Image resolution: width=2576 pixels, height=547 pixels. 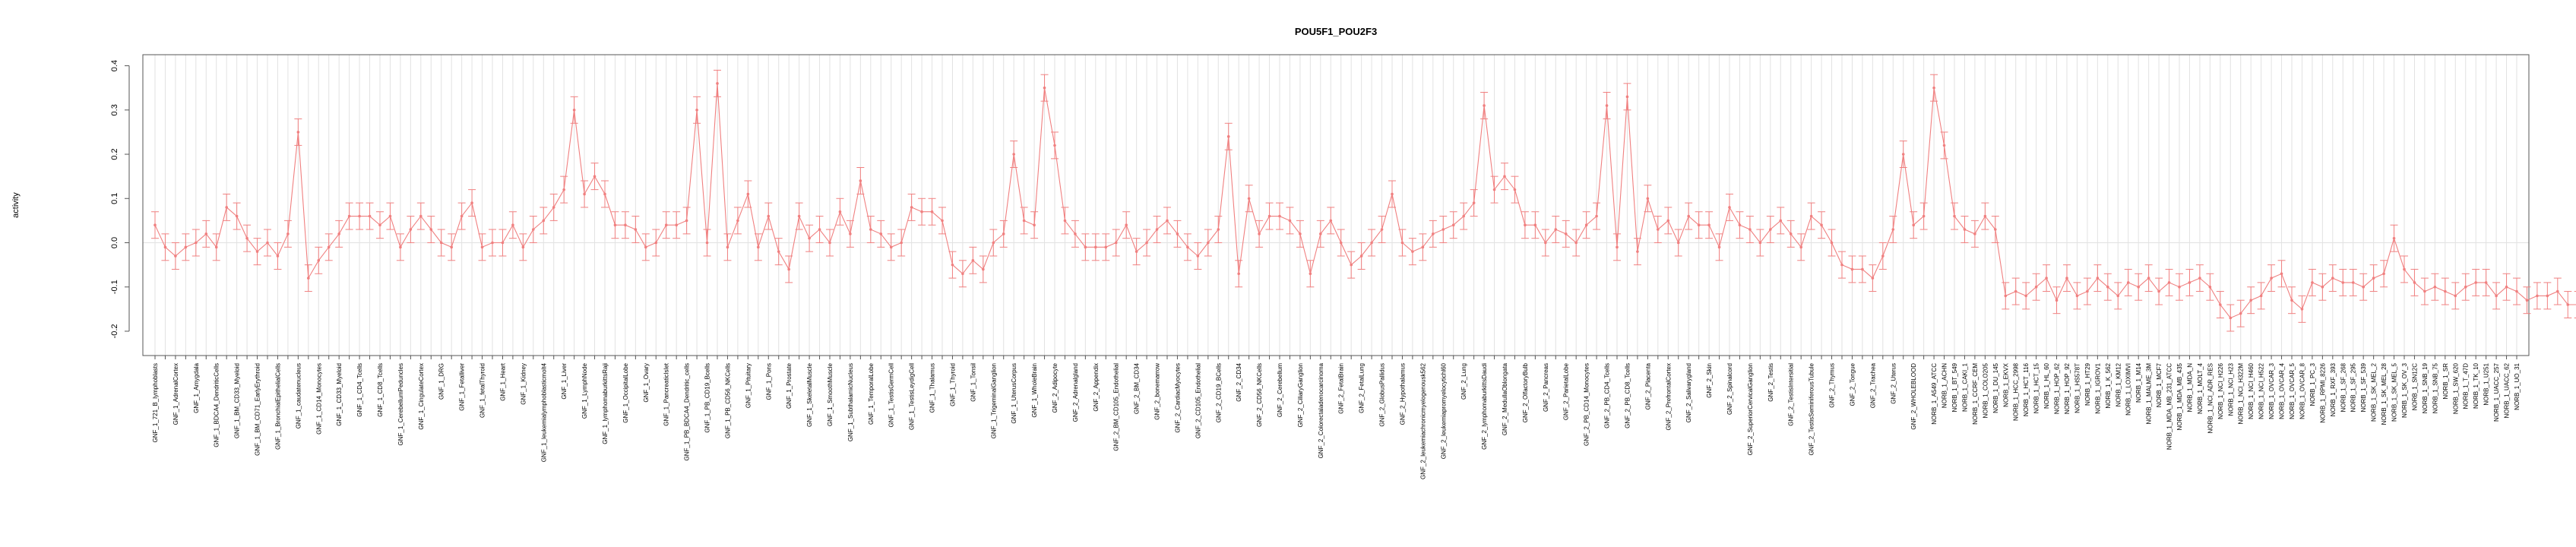 I want to click on x-tick-label: GNF_1_Pons, so click(x=768, y=381).